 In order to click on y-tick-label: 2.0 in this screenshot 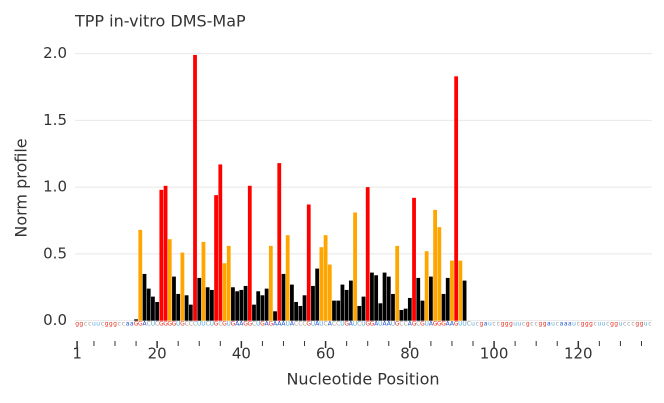, I will do `click(55, 53)`.